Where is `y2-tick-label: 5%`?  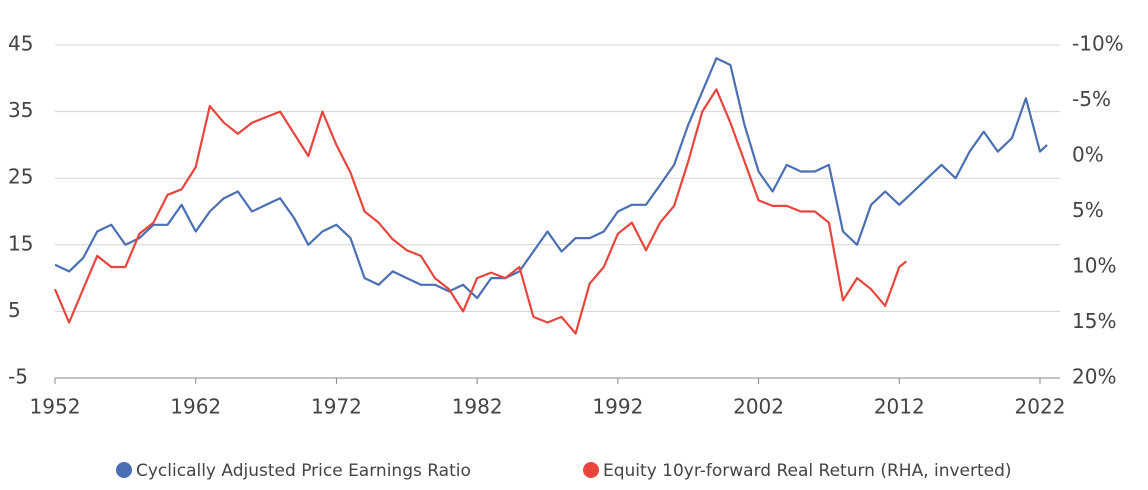
y2-tick-label: 5% is located at coordinates (1088, 210).